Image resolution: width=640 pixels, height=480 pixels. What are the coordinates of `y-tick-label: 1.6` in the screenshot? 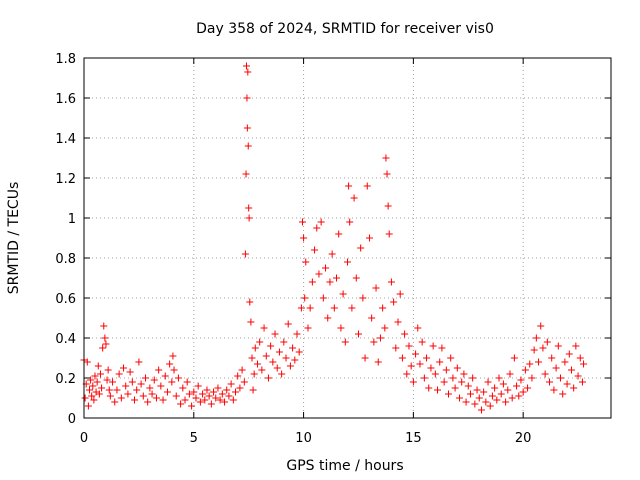 It's located at (65, 99).